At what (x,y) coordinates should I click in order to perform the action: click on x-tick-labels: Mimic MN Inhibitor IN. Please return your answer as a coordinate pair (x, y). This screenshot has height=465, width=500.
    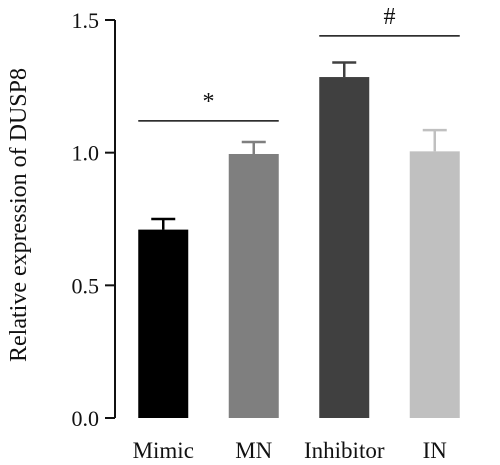
    Looking at the image, I should click on (290, 450).